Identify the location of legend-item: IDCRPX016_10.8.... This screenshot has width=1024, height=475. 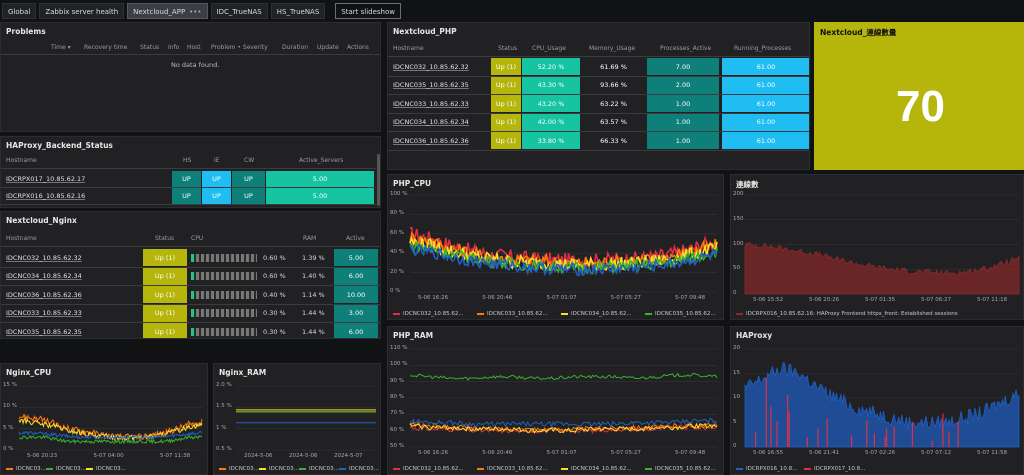
(766, 469).